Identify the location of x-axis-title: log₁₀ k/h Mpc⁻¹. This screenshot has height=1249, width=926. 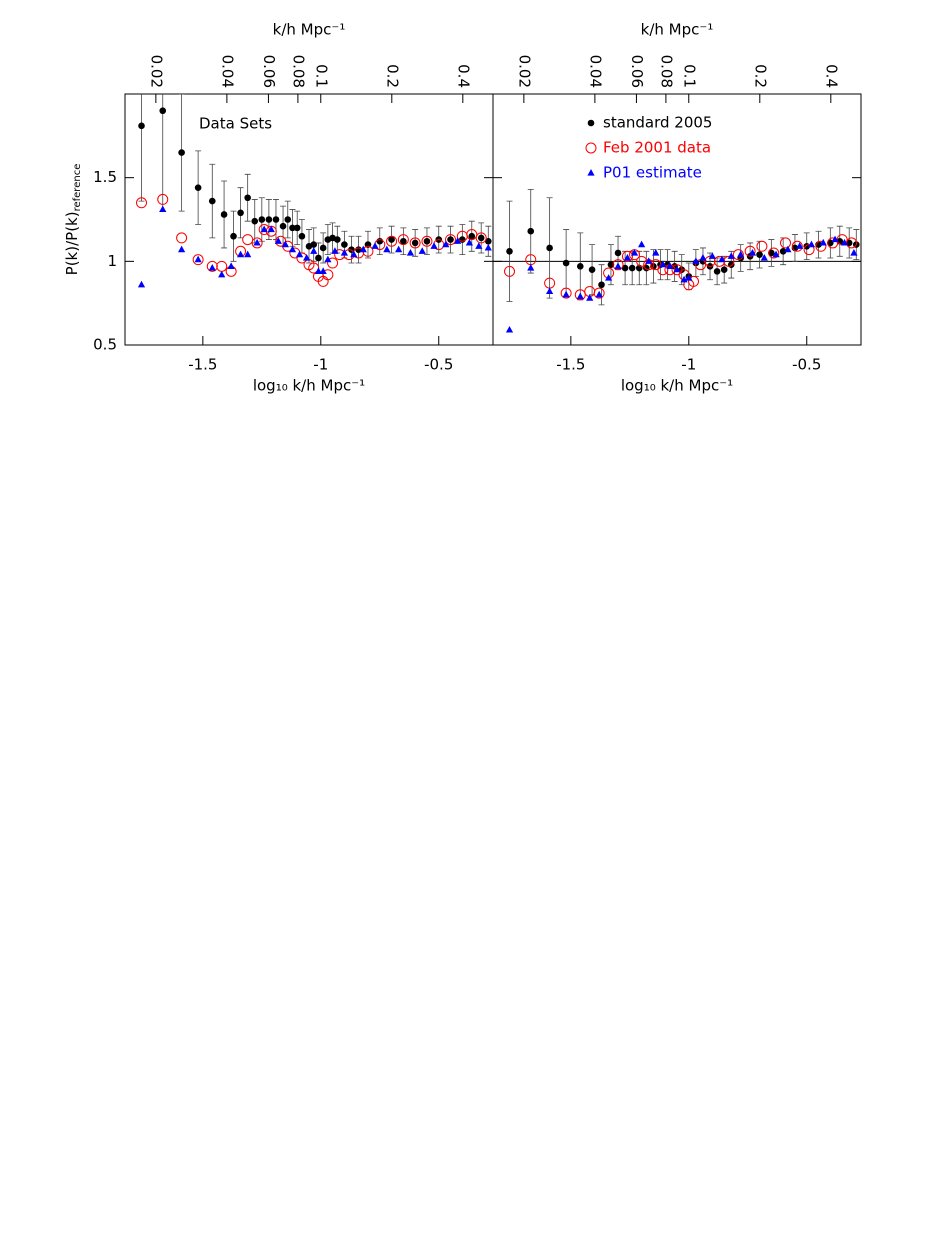
(677, 386).